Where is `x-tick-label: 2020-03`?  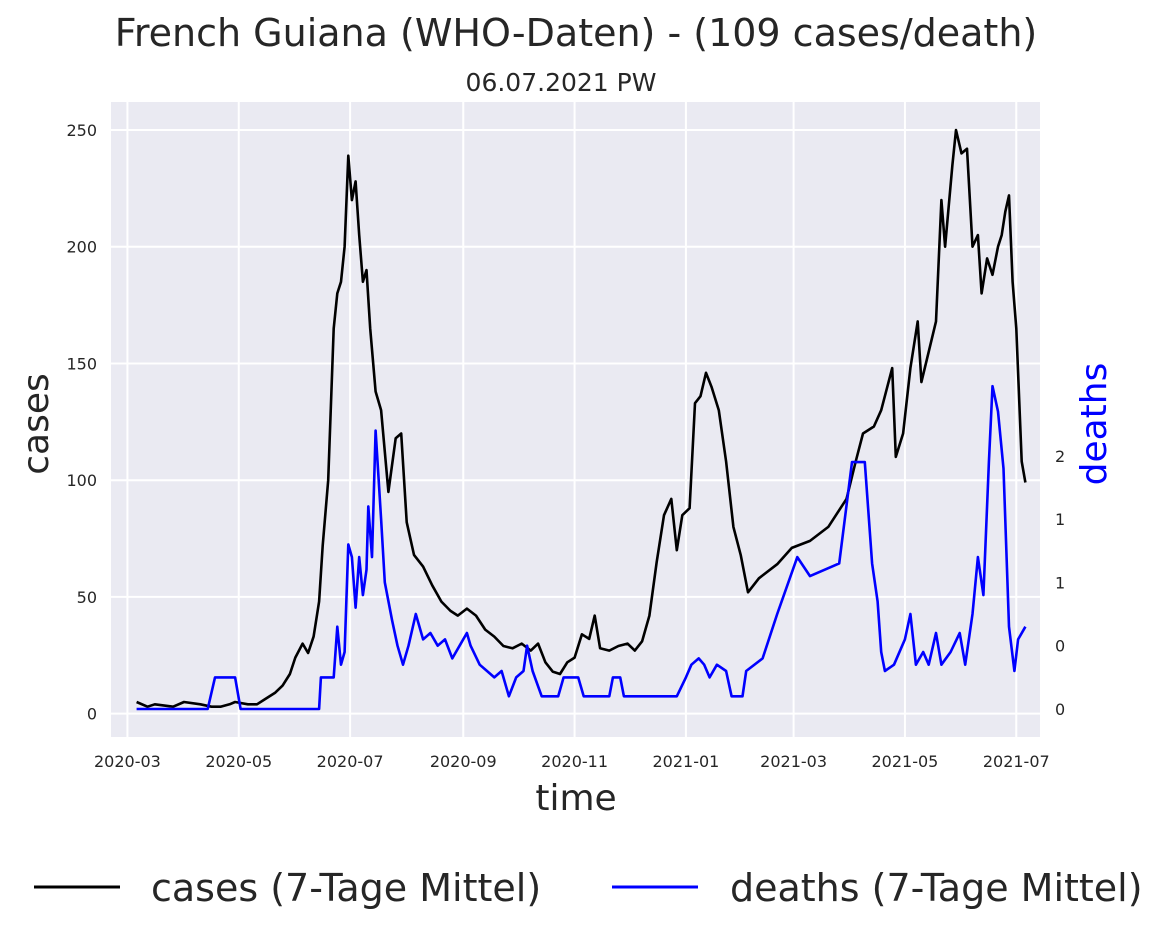
x-tick-label: 2020-03 is located at coordinates (127, 761).